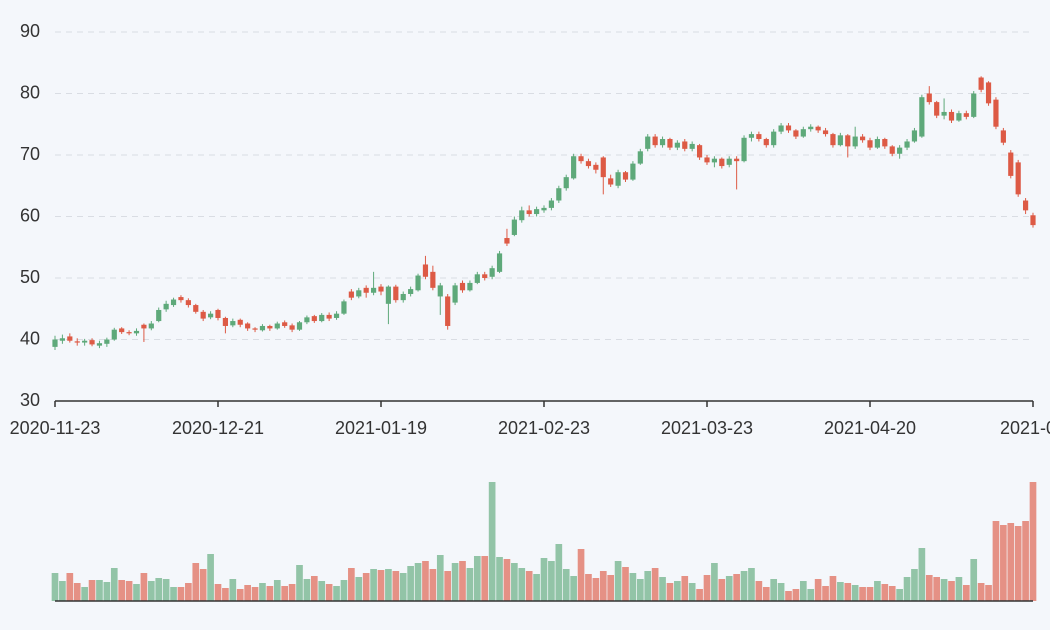  What do you see at coordinates (707, 428) in the screenshot?
I see `x-tick-label: 2021-03-23` at bounding box center [707, 428].